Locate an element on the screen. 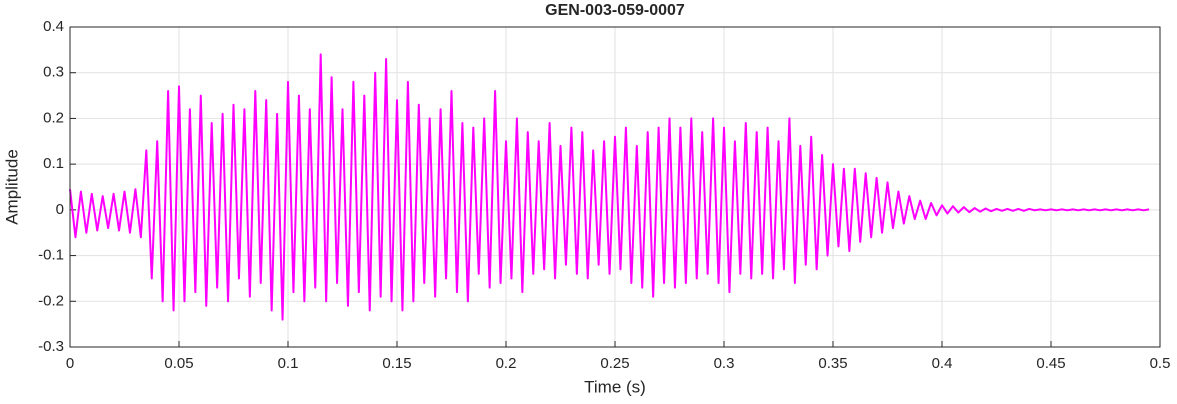 This screenshot has width=1177, height=404. y-tick-label: 0.2 is located at coordinates (53, 117).